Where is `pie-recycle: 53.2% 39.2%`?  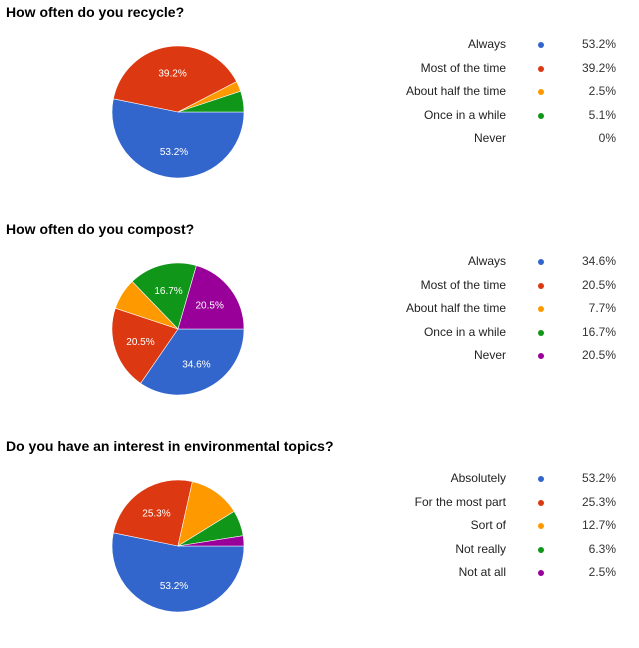 pie-recycle: 53.2% 39.2% is located at coordinates (178, 112).